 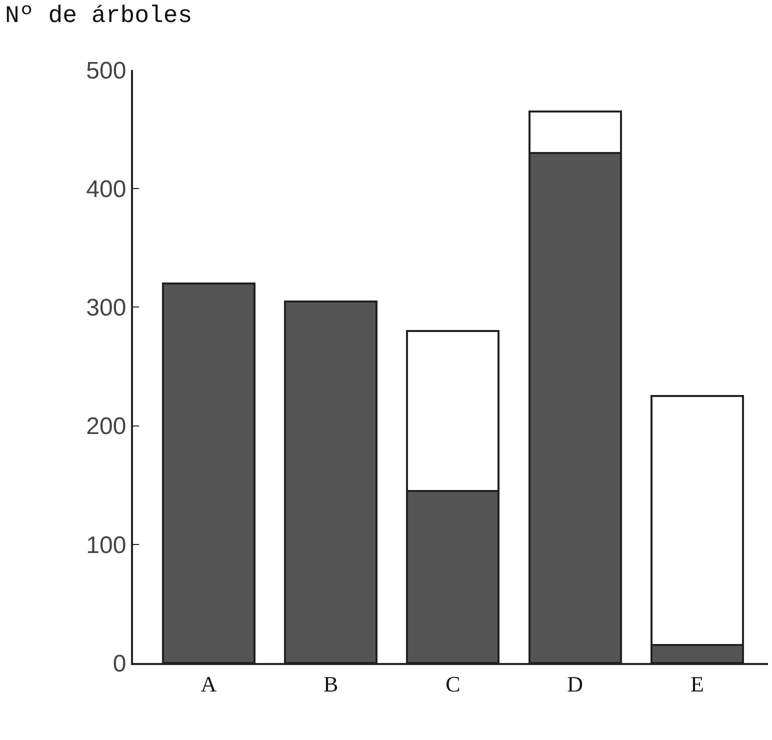 I want to click on y-tick-label: 500, so click(x=106, y=70).